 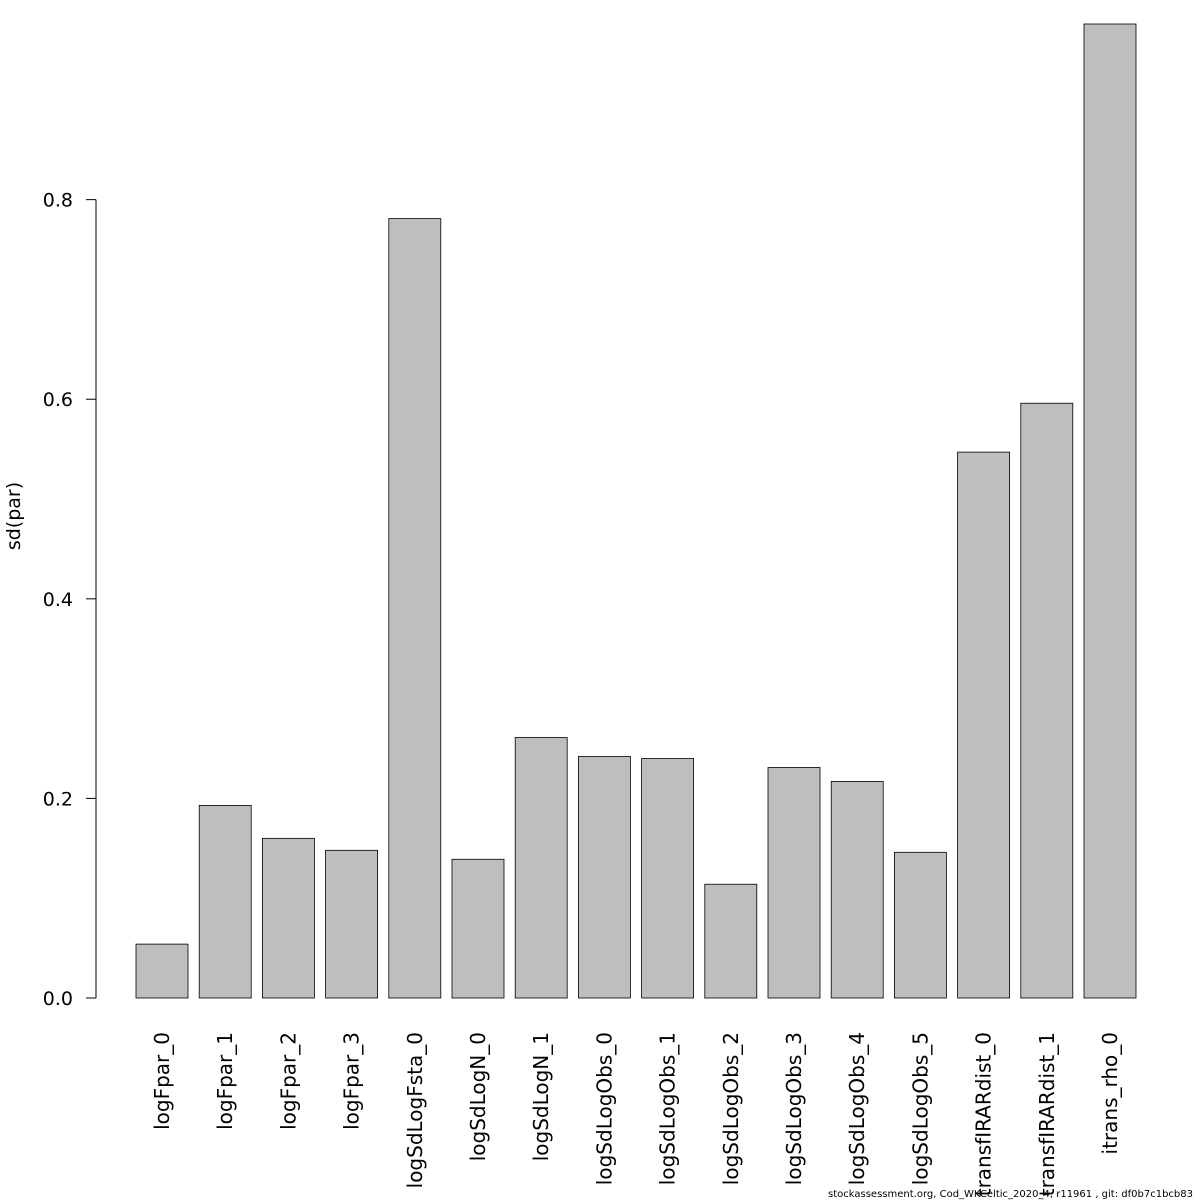 I want to click on x-tick-label-logSdLogObs_1: logSdLogObs_1, so click(x=668, y=1108).